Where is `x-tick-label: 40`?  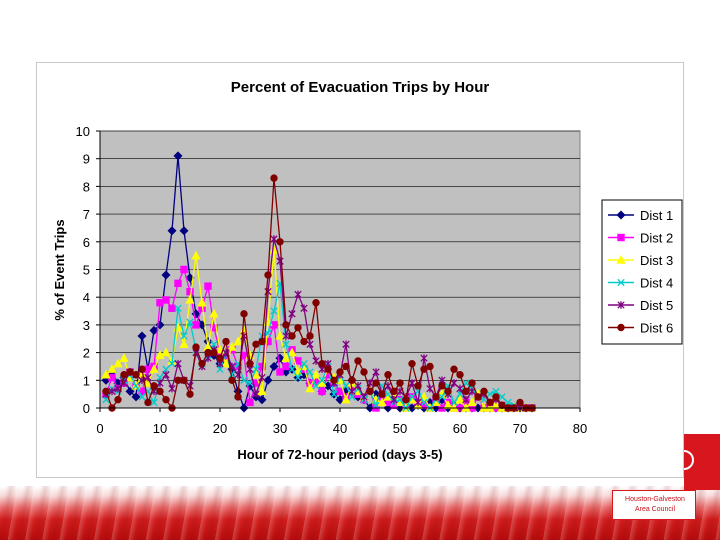
x-tick-label: 40 is located at coordinates (340, 428).